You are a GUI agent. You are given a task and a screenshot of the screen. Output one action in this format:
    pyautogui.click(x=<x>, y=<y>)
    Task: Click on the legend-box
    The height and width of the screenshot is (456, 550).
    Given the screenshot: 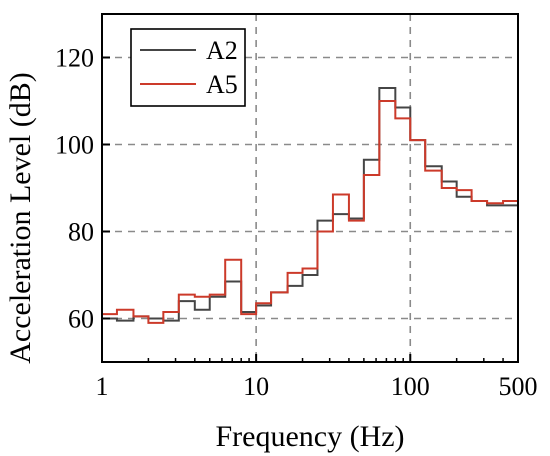 What is the action you would take?
    pyautogui.click(x=188, y=67)
    